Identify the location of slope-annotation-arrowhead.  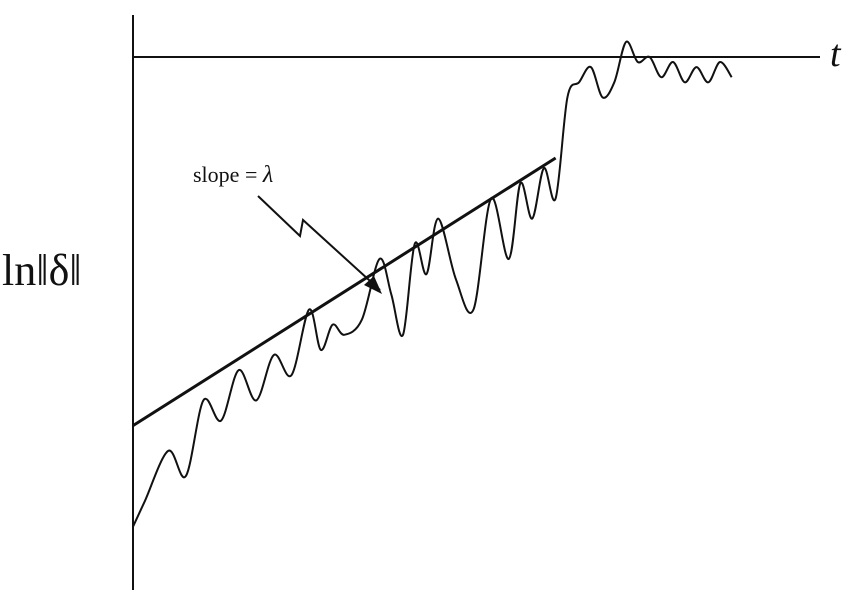
(373, 285).